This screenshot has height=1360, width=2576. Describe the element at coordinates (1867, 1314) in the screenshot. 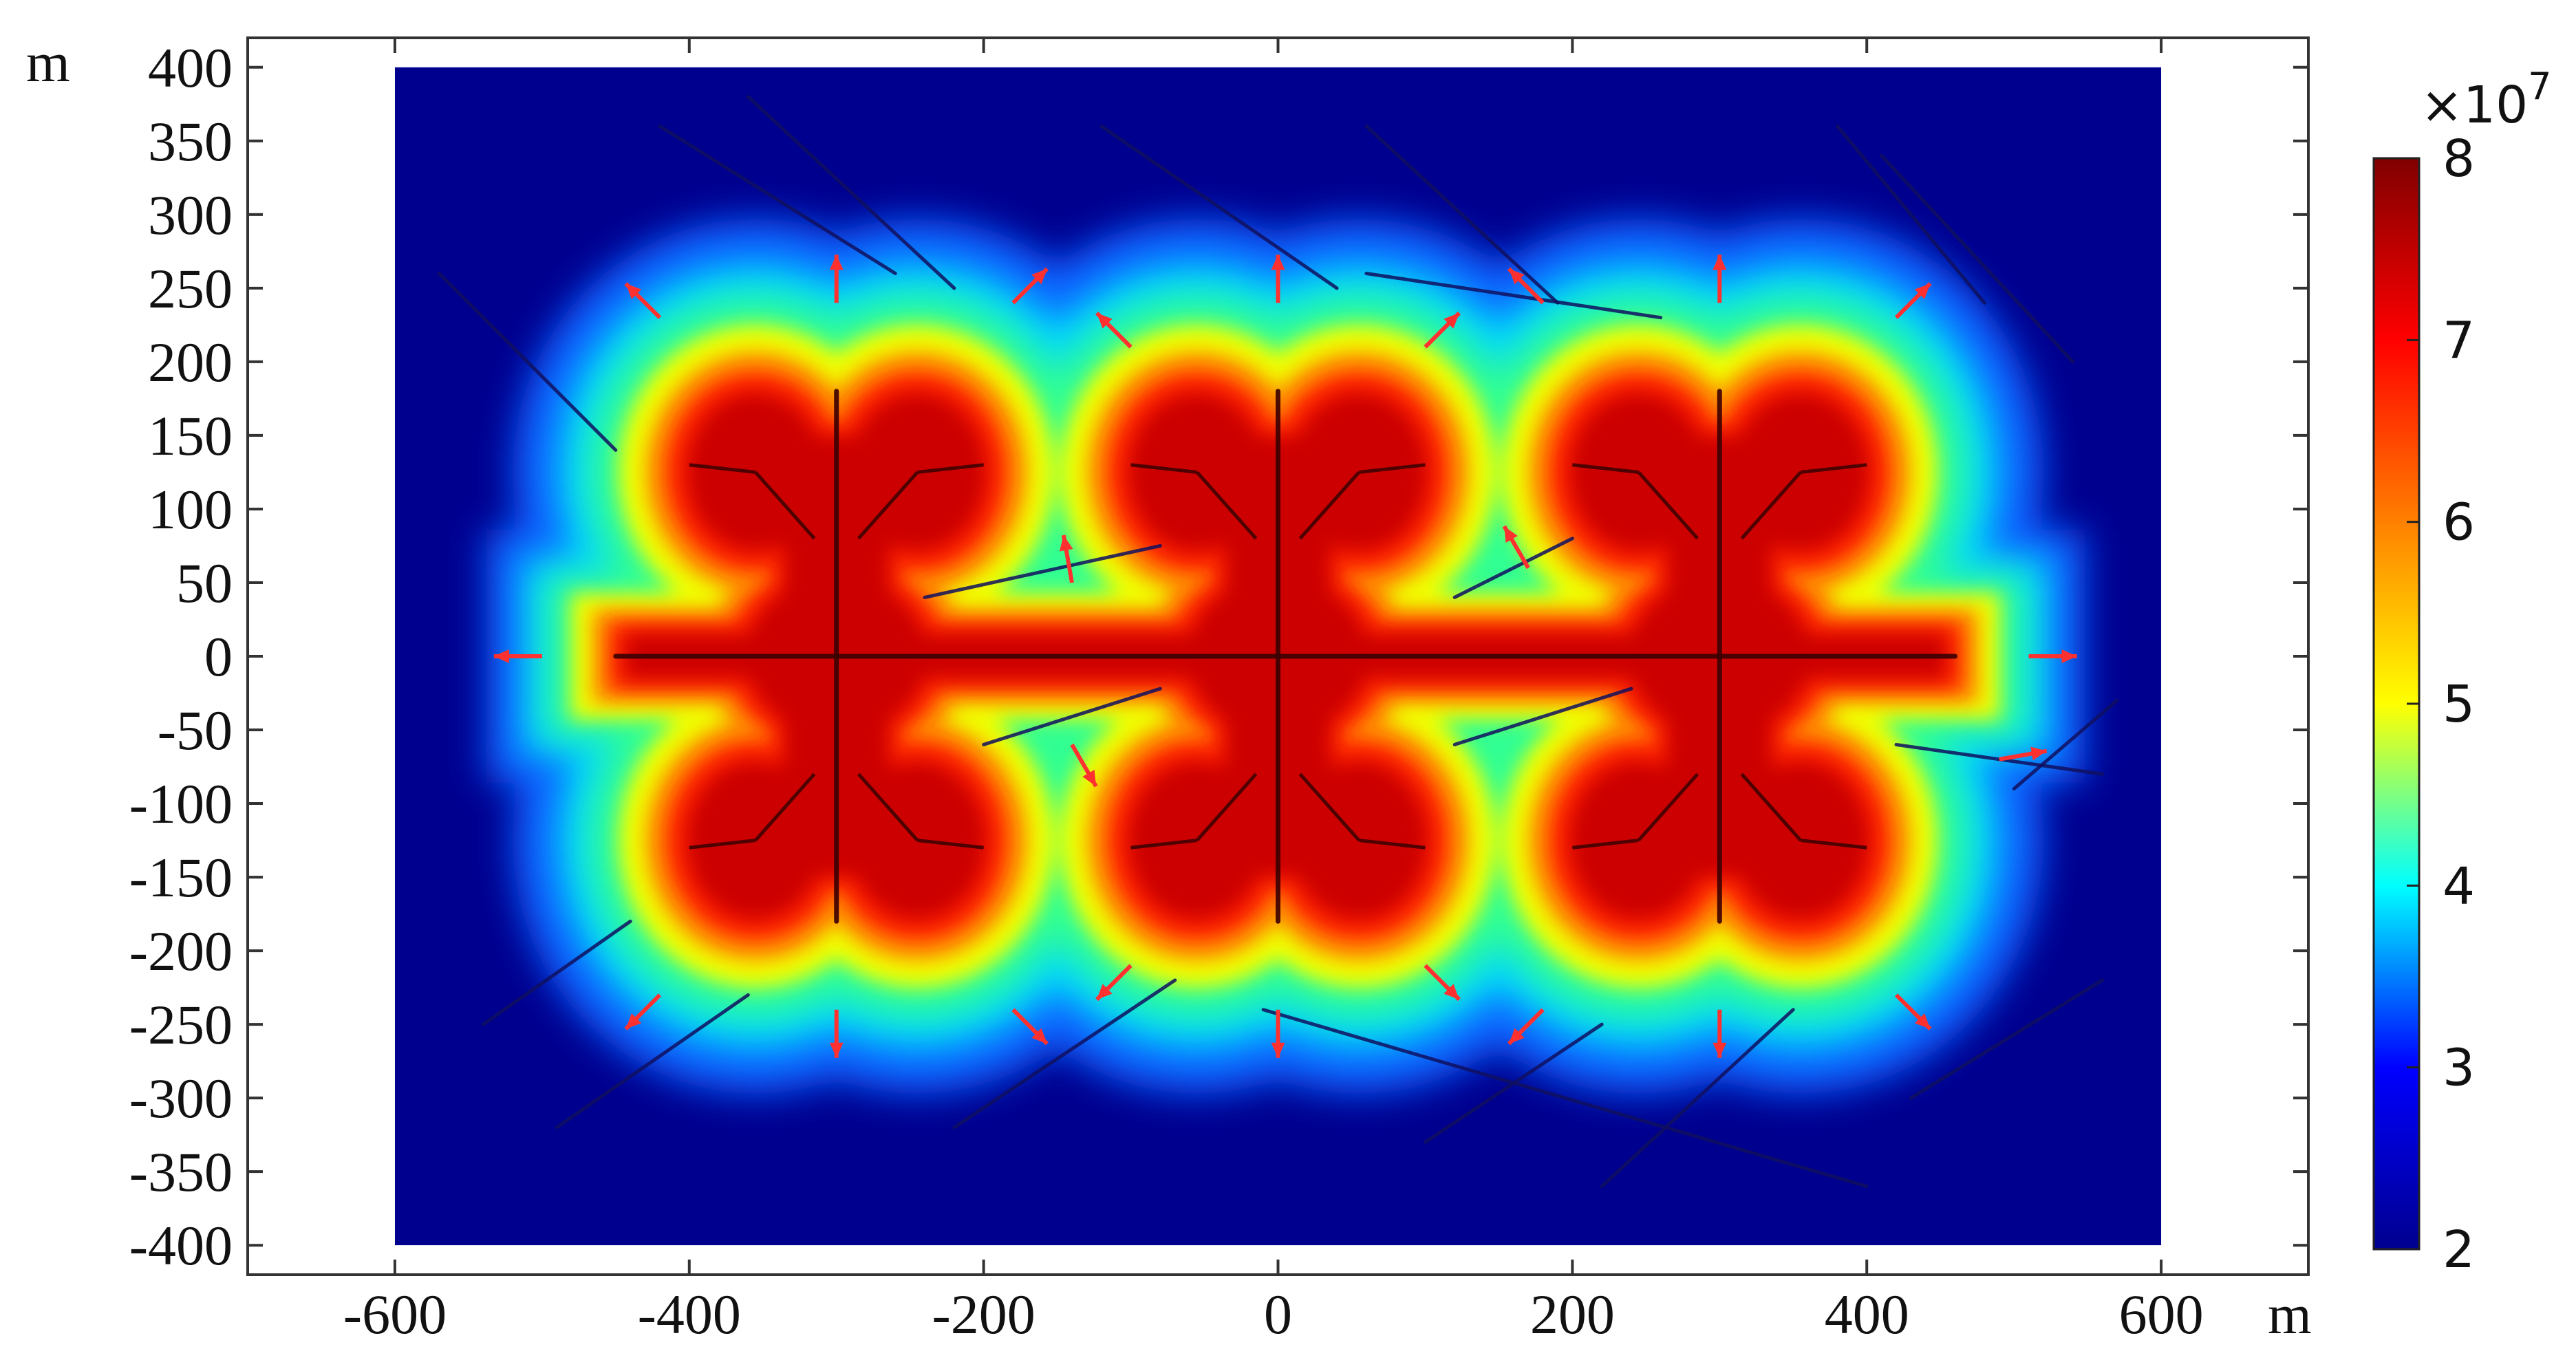

I see `x-tick-label: 400` at that location.